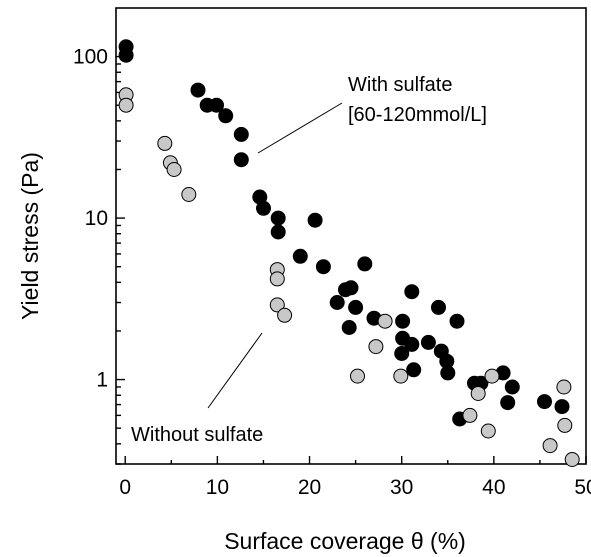 Image resolution: width=591 pixels, height=557 pixels. What do you see at coordinates (493, 487) in the screenshot?
I see `x-tick-label: 40` at bounding box center [493, 487].